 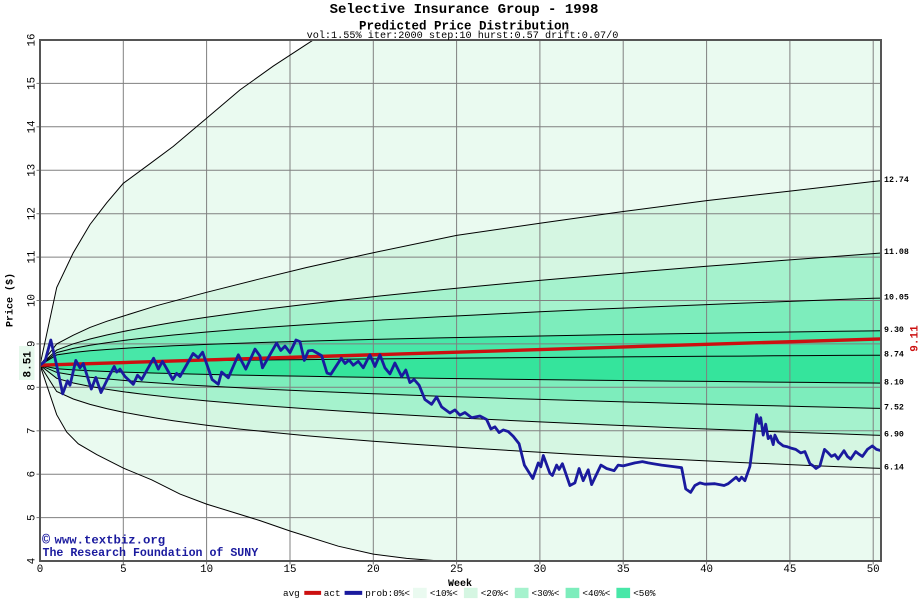 What do you see at coordinates (539, 570) in the screenshot?
I see `svg-text: 30` at bounding box center [539, 570].